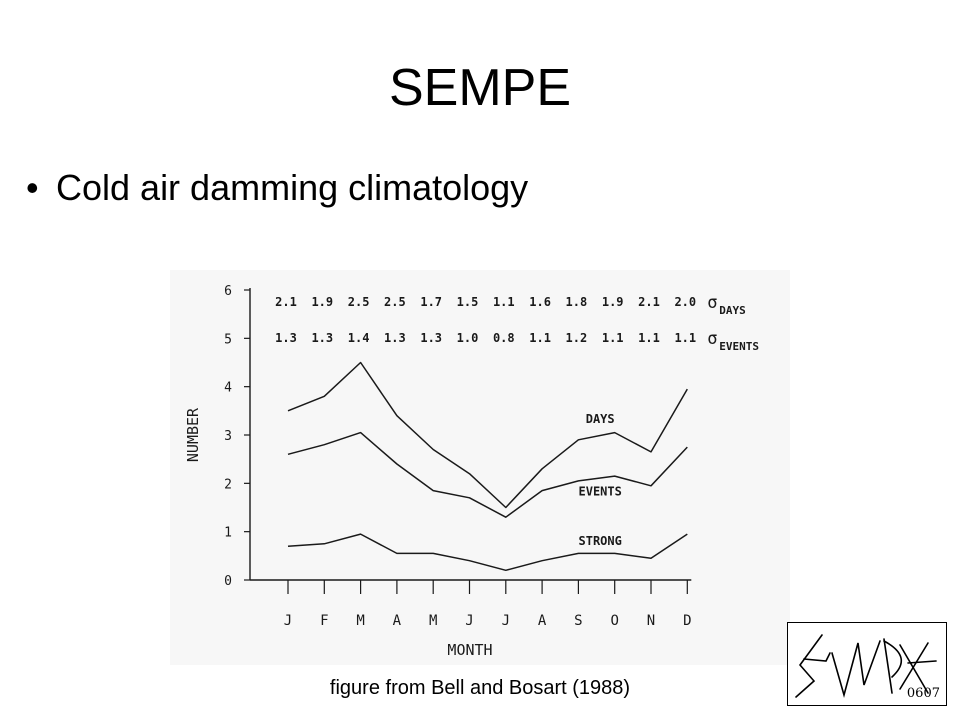  Describe the element at coordinates (469, 650) in the screenshot. I see `x-axis-label: MONTH` at that location.